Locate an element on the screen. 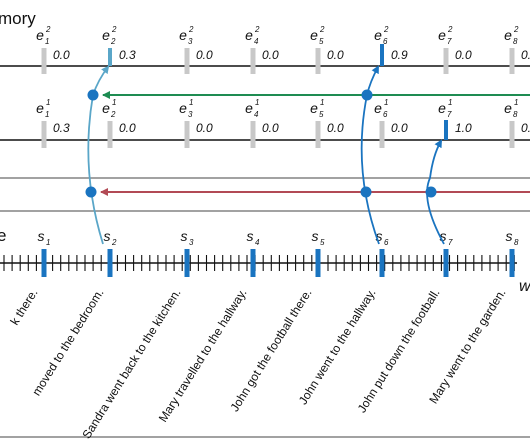  memory-index-subscript: 7 is located at coordinates (449, 114).